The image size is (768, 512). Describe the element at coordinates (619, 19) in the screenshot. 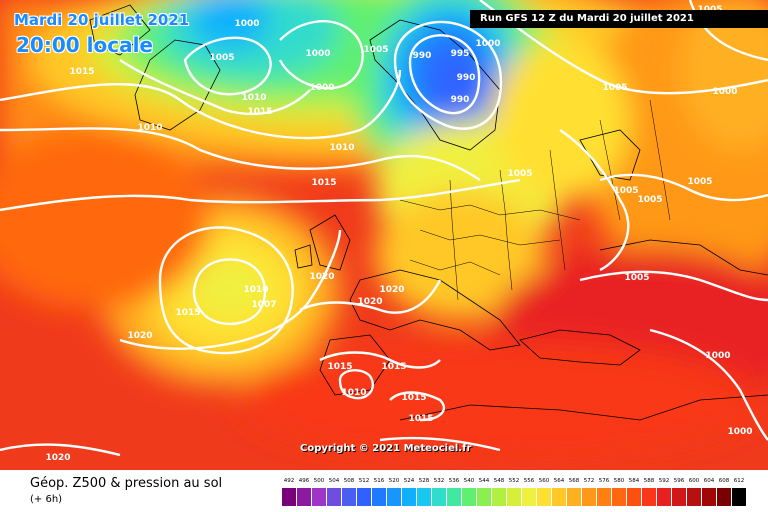

I see `run-banner: Run GFS 12 Z du Mardi 20 juillet 2021` at that location.